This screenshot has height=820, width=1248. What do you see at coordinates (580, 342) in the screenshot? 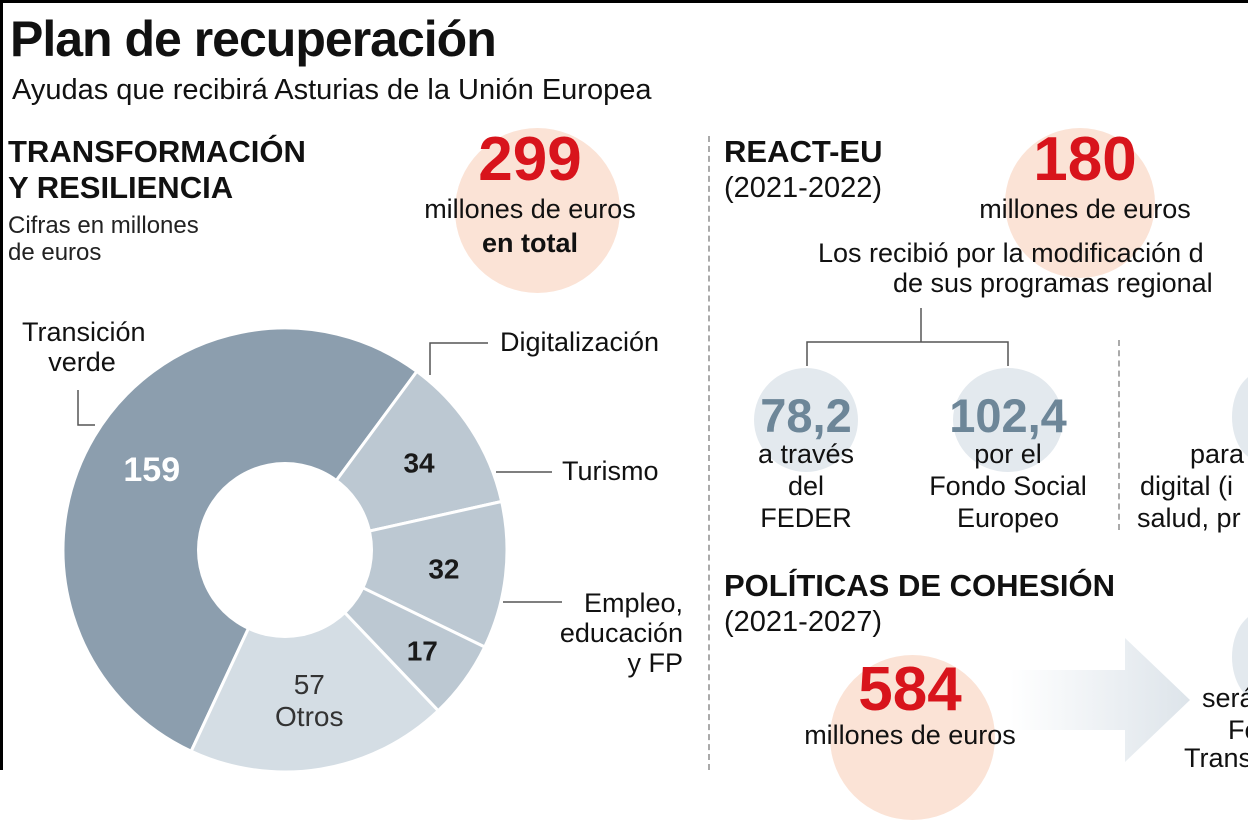
I see `label-digitalizacion: Digitalización` at bounding box center [580, 342].